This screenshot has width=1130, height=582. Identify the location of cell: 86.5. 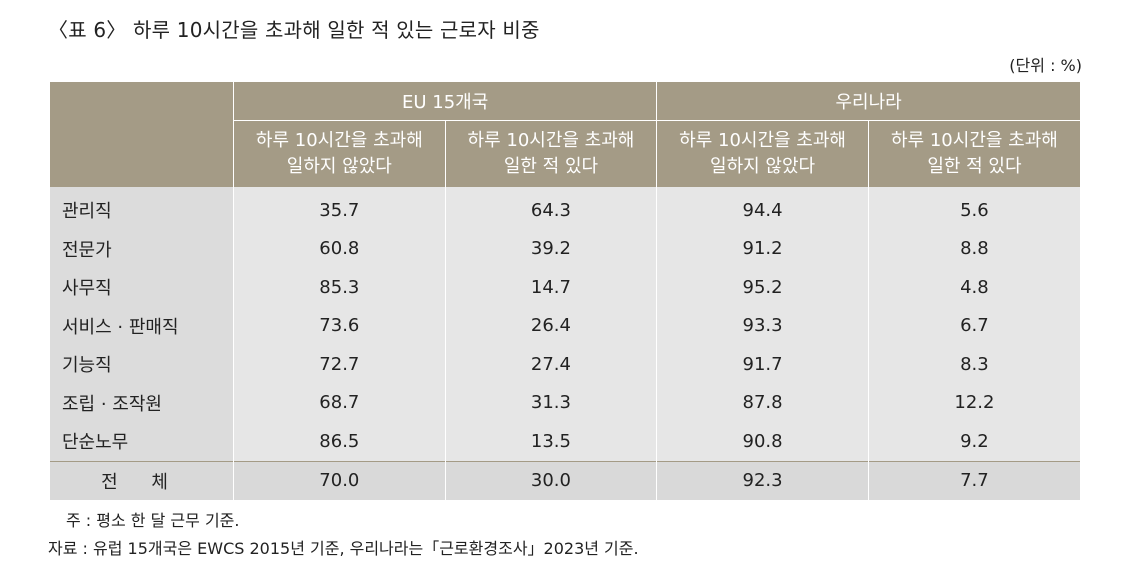
(339, 441).